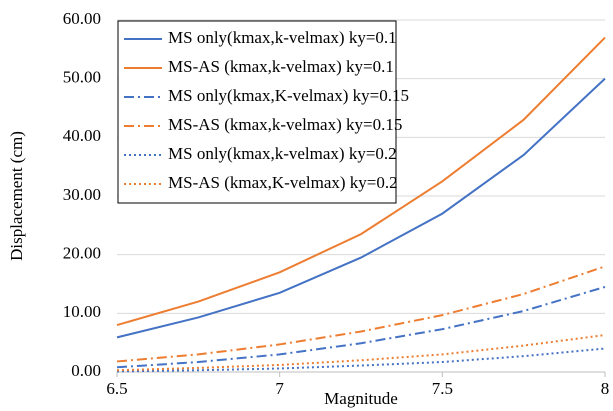  Describe the element at coordinates (288, 95) in the screenshot. I see `legend-label: MS only(kmax,K-velmax) ky=0.15` at that location.